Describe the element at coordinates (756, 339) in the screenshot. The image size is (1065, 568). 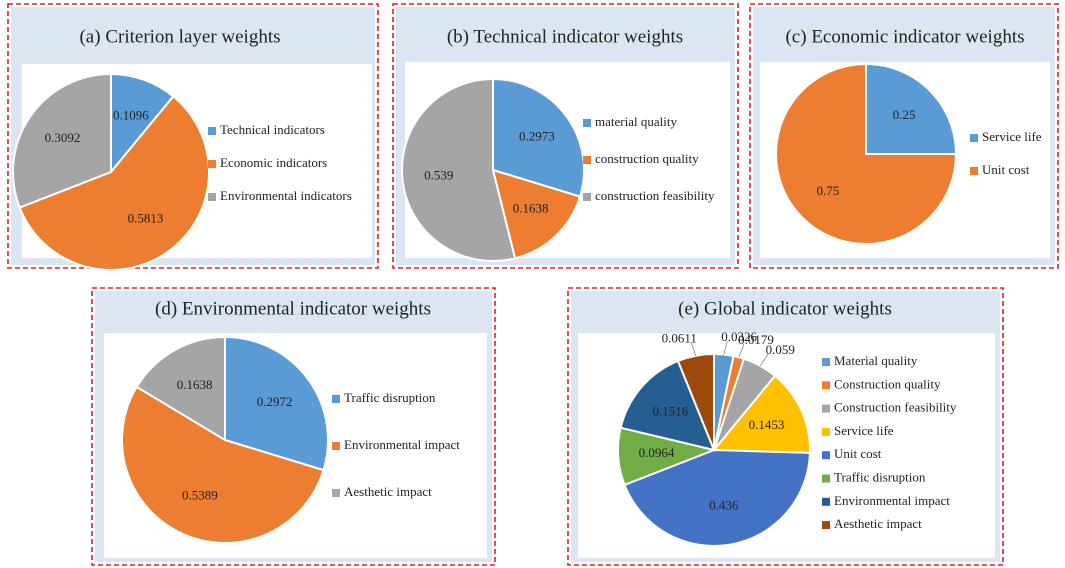
I see `data-label: 0.0179` at that location.